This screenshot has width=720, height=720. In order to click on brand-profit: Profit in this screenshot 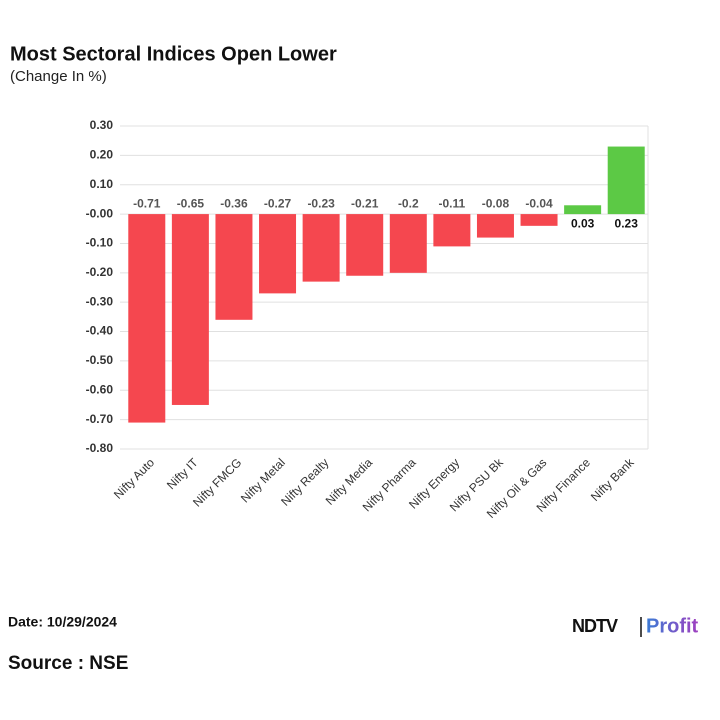, I will do `click(672, 626)`.